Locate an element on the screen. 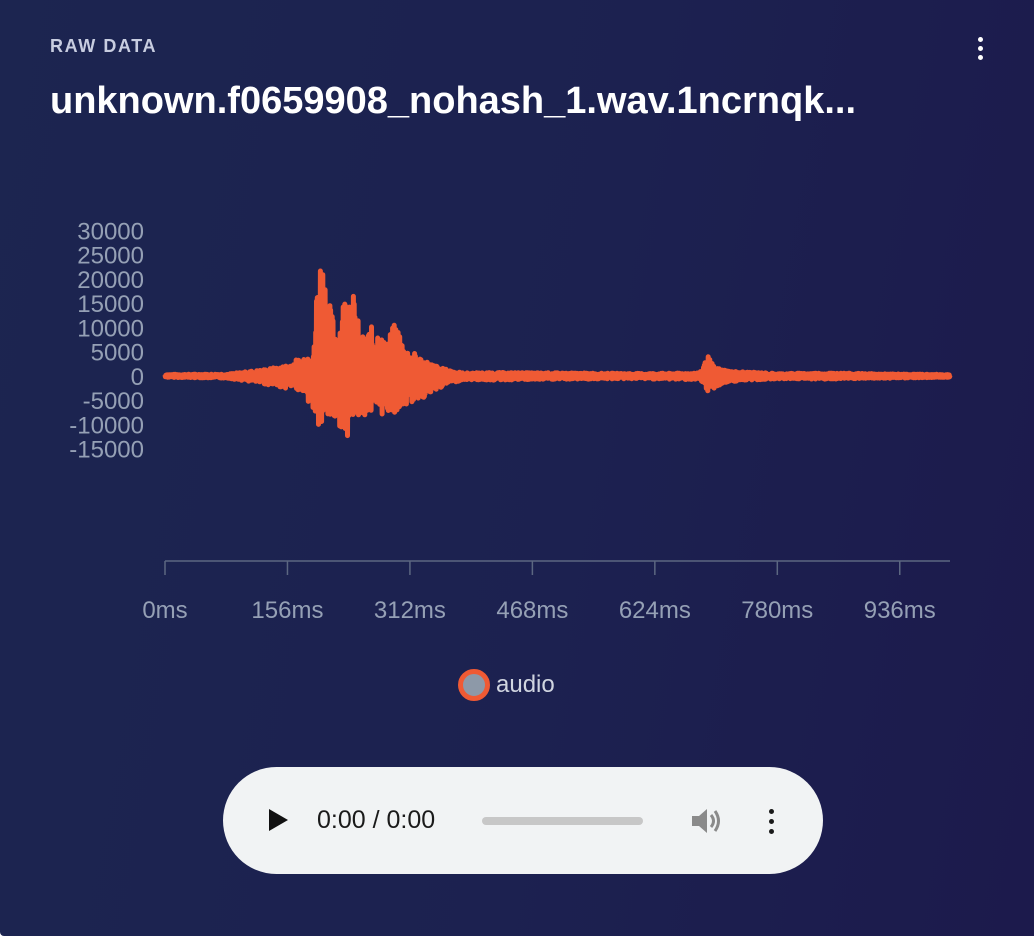 Image resolution: width=1034 pixels, height=940 pixels. player-more-vertical-icon is located at coordinates (771, 821).